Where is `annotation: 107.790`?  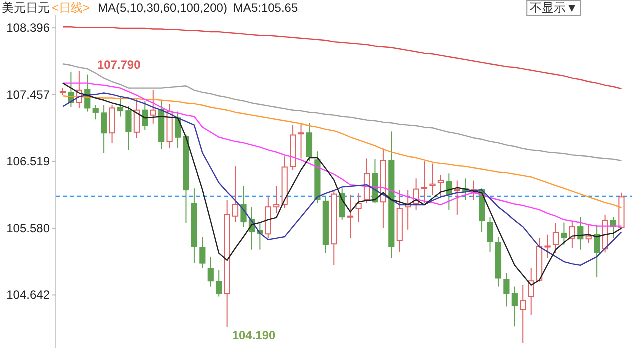 annotation: 107.790 is located at coordinates (119, 65).